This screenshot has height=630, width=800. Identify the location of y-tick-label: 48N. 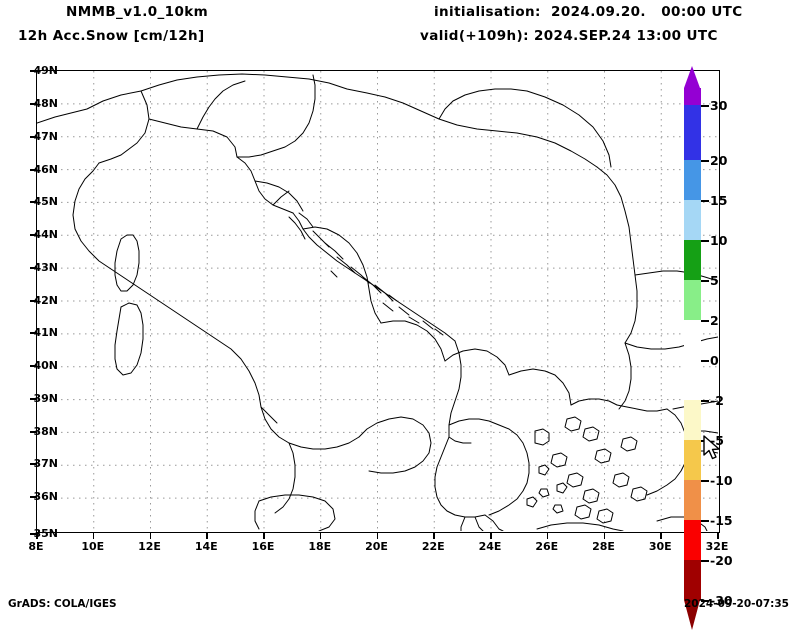
(45, 103).